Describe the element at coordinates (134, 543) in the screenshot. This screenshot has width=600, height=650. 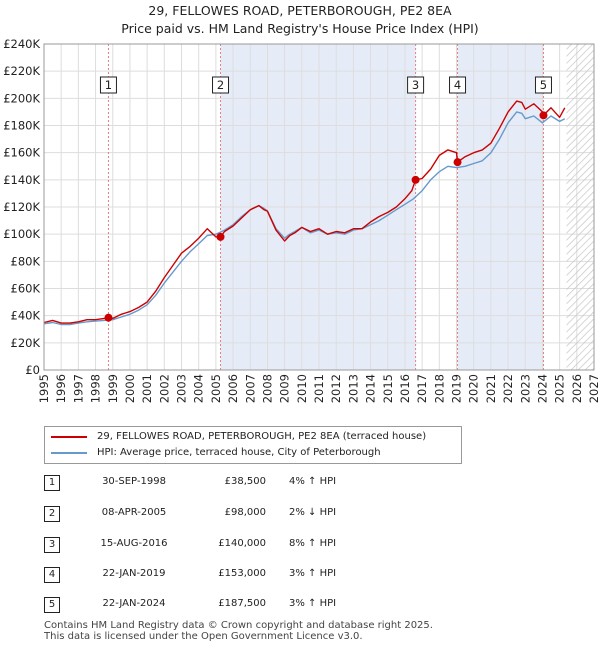
I see `sale-date: 15-AUG-2016` at that location.